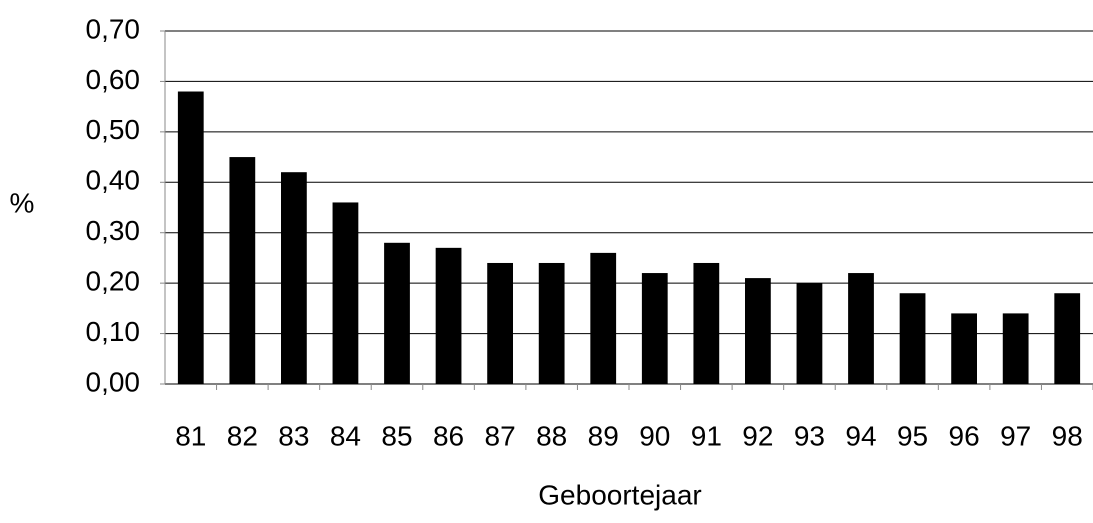 The image size is (1093, 523). I want to click on x-tick-label: 85, so click(396, 435).